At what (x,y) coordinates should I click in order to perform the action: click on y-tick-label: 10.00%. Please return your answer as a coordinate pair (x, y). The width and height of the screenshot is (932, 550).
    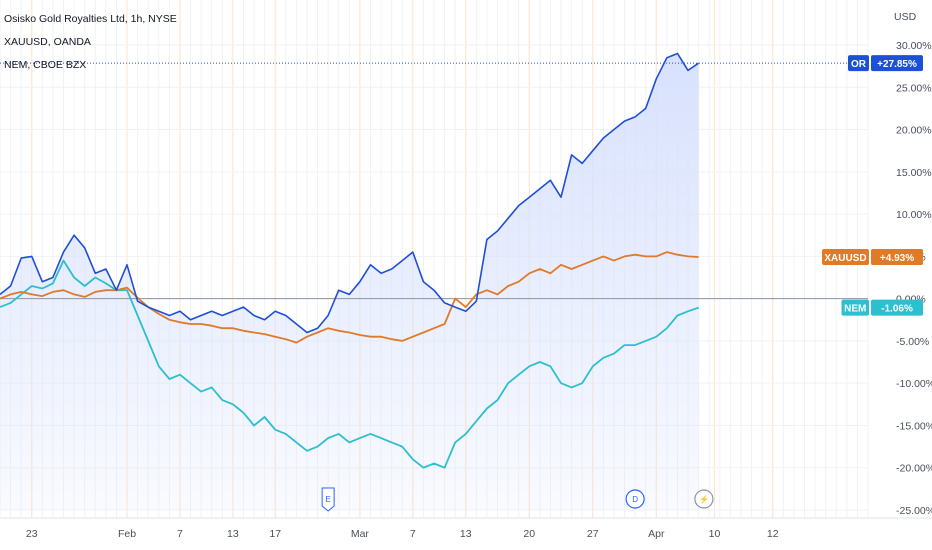
    Looking at the image, I should click on (914, 215).